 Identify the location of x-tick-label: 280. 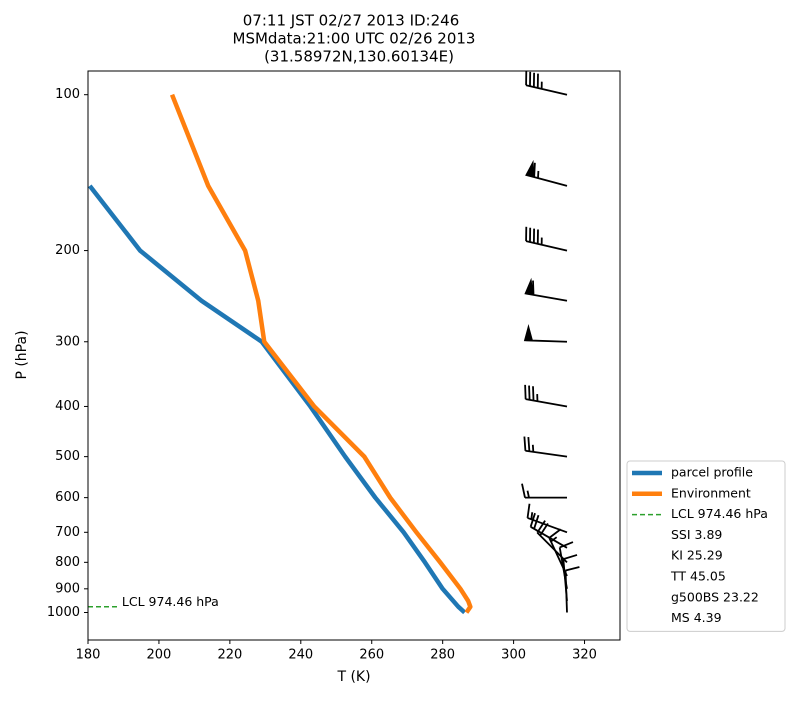
(442, 655).